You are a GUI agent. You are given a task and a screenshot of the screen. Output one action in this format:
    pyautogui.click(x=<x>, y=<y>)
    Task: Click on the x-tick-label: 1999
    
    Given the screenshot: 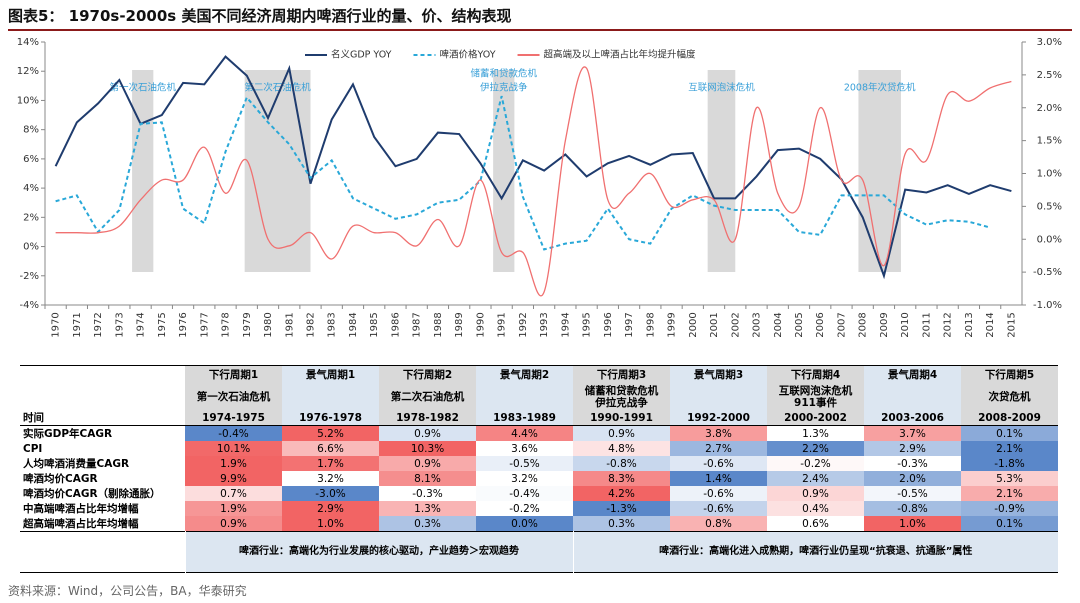 What is the action you would take?
    pyautogui.click(x=672, y=324)
    